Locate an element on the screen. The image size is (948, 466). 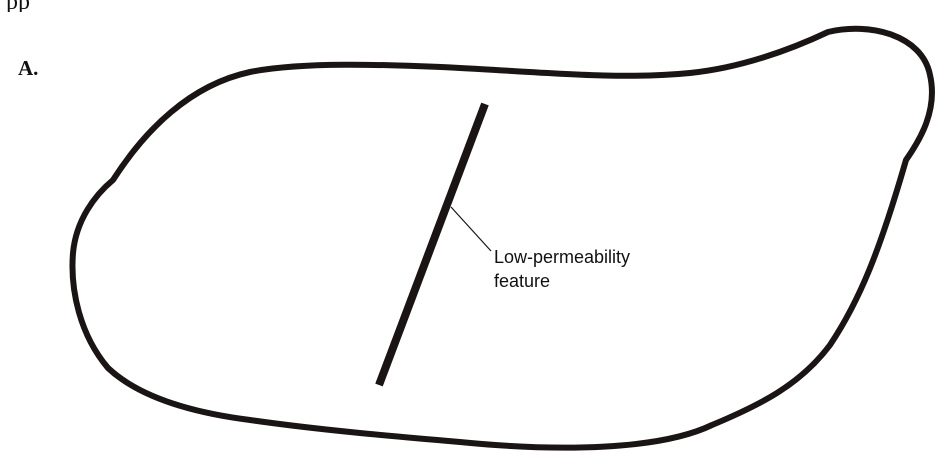
low-permeability-feature-line is located at coordinates (432, 244).